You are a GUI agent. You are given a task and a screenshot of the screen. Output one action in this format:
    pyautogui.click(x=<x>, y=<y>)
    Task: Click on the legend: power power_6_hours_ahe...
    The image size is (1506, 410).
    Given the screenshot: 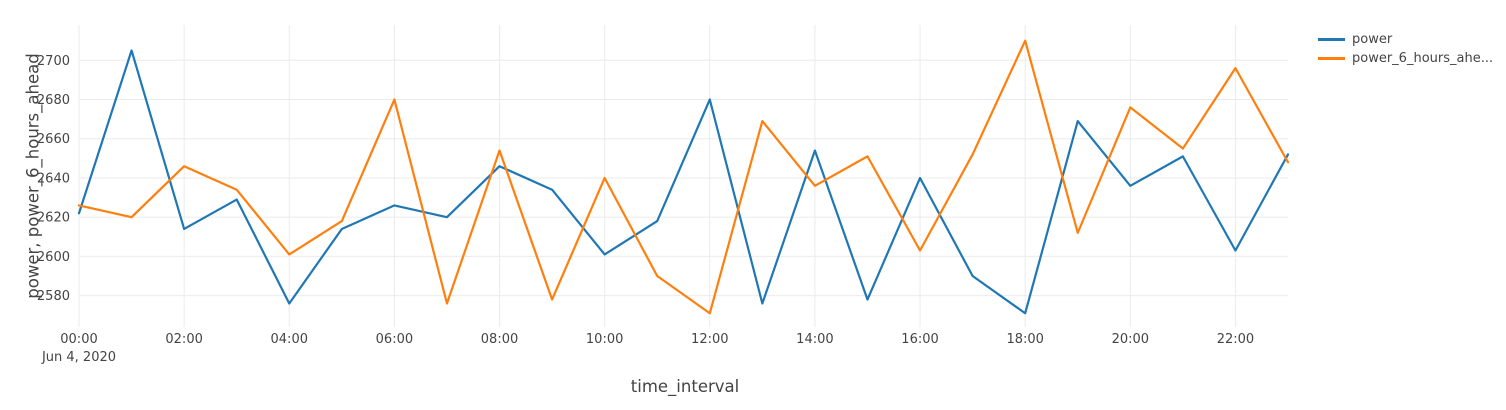 What is the action you would take?
    pyautogui.click(x=1405, y=49)
    